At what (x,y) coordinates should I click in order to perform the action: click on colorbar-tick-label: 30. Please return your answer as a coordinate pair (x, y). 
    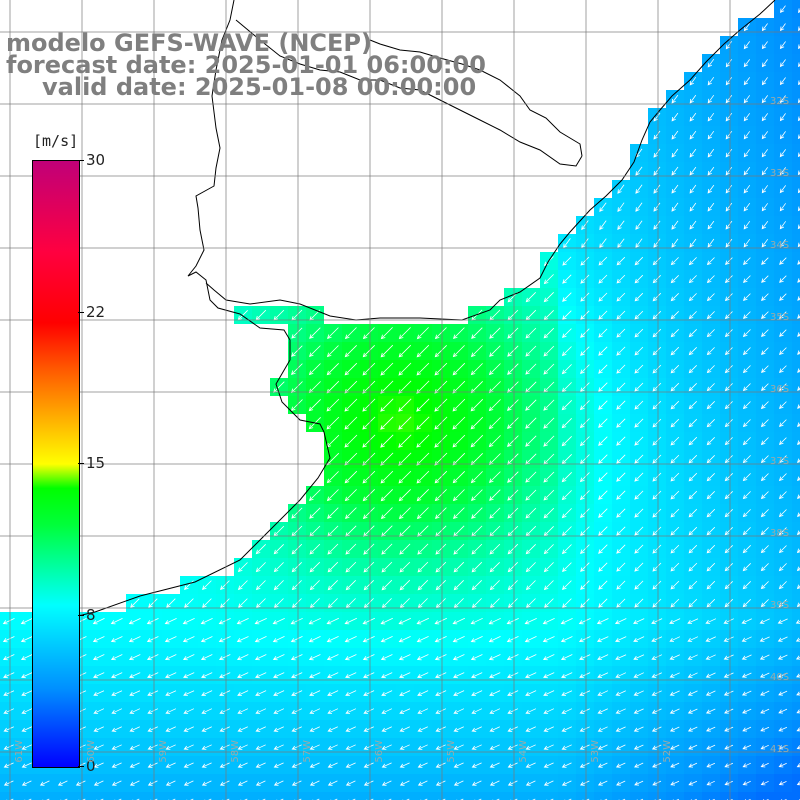
    Looking at the image, I should click on (96, 160).